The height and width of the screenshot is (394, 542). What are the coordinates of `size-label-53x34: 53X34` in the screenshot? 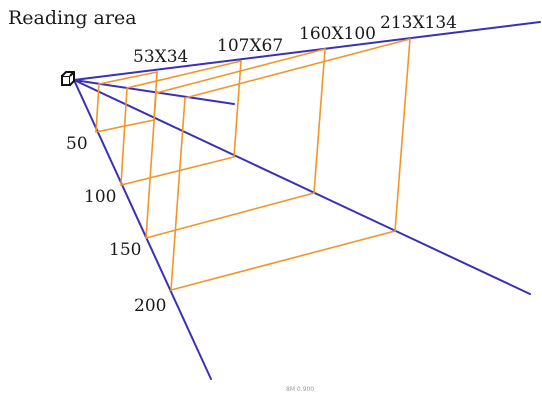 It's located at (160, 57).